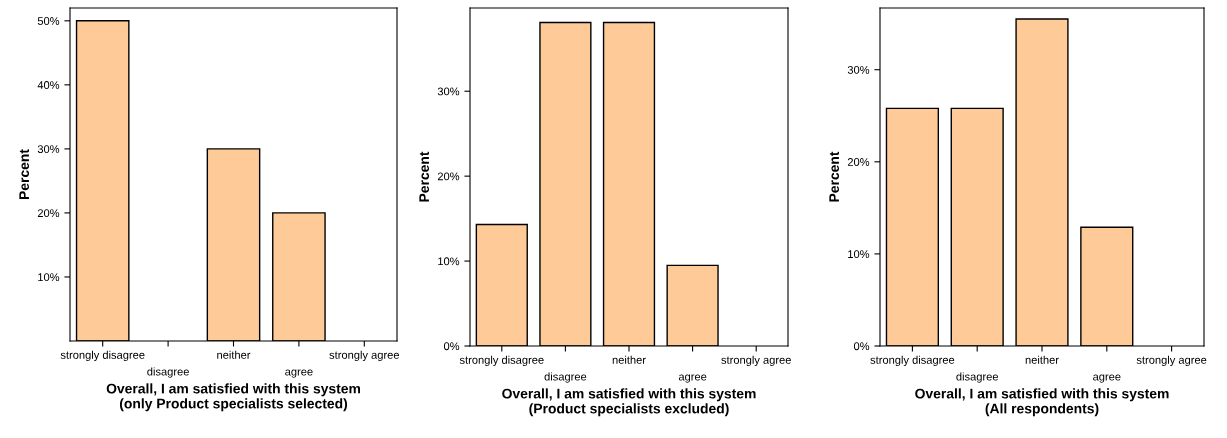  I want to click on y-tick-label: 40%, so click(48, 85).